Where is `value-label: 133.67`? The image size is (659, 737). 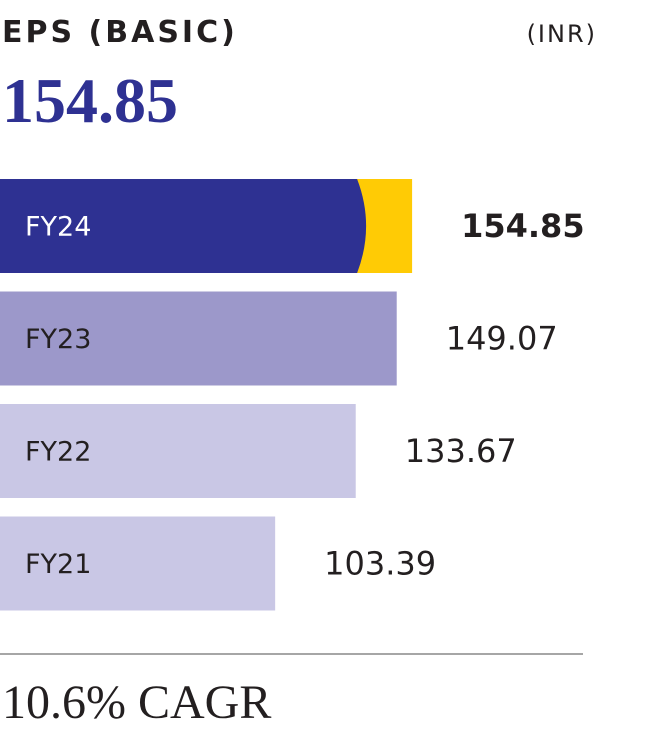 value-label: 133.67 is located at coordinates (461, 451).